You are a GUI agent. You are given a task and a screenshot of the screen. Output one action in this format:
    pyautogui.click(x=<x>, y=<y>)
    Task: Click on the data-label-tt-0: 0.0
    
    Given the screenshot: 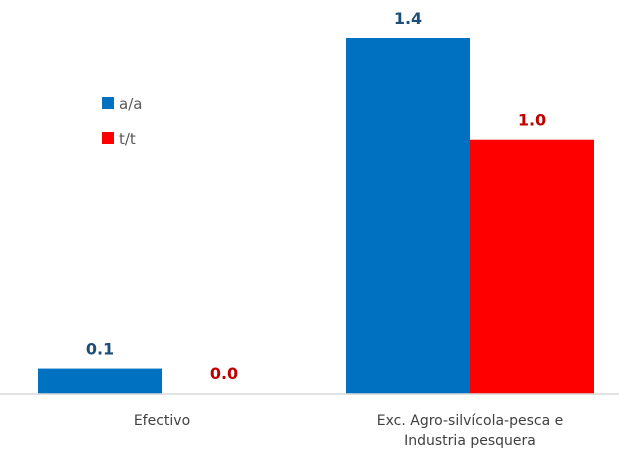 What is the action you would take?
    pyautogui.click(x=224, y=373)
    